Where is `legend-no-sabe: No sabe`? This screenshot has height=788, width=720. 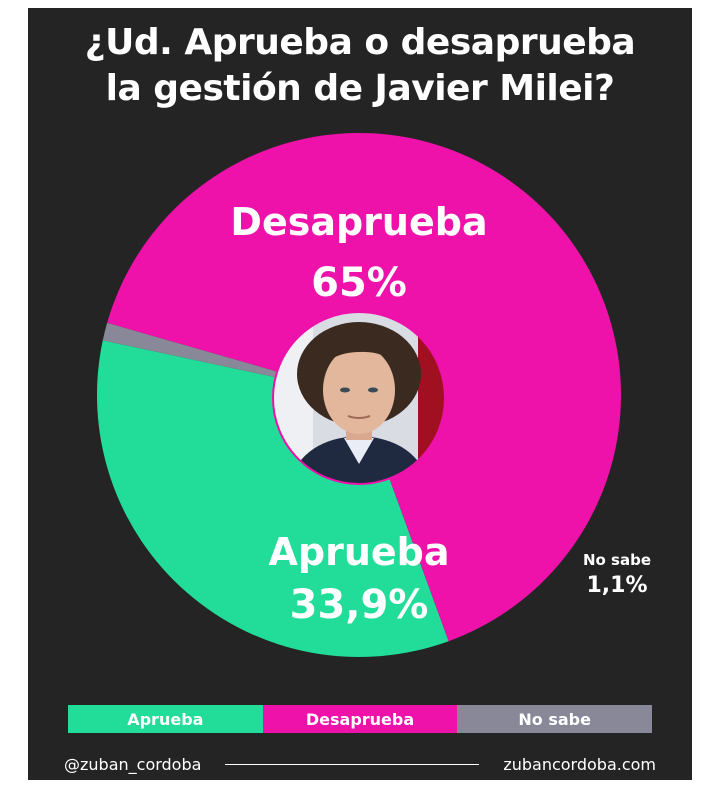 legend-no-sabe: No sabe is located at coordinates (555, 719).